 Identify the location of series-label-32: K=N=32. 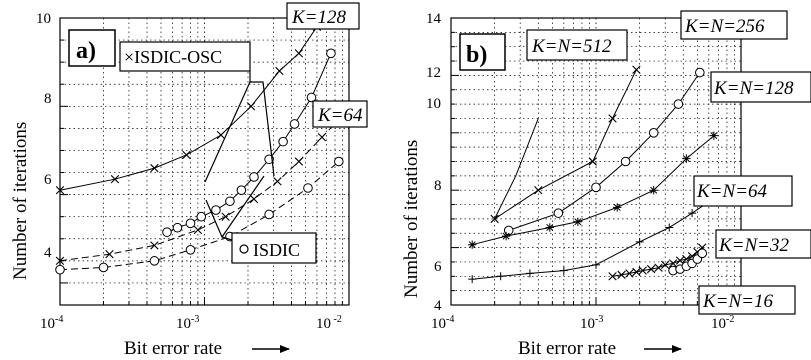
(753, 245).